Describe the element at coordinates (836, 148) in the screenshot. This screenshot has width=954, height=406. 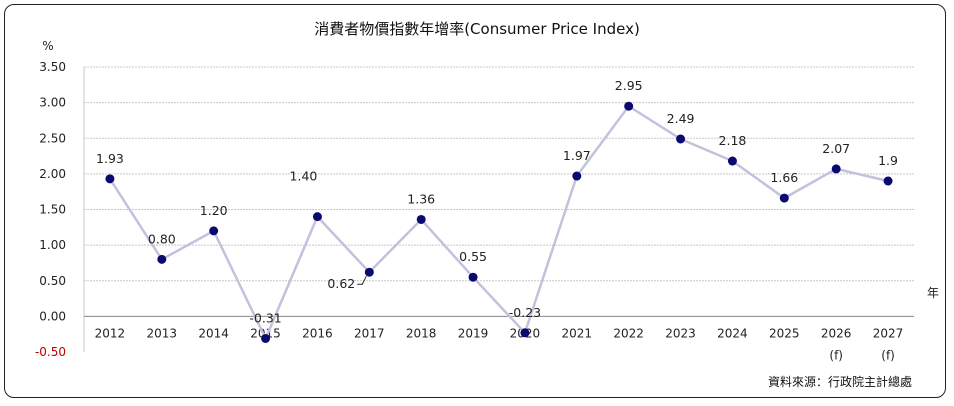
I see `data-label: 2.07` at that location.